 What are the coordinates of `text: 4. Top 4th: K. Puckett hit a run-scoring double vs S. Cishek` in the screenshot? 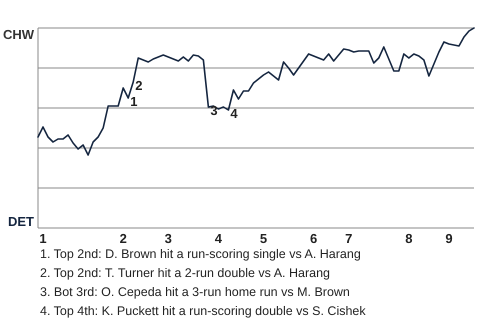 It's located at (203, 311).